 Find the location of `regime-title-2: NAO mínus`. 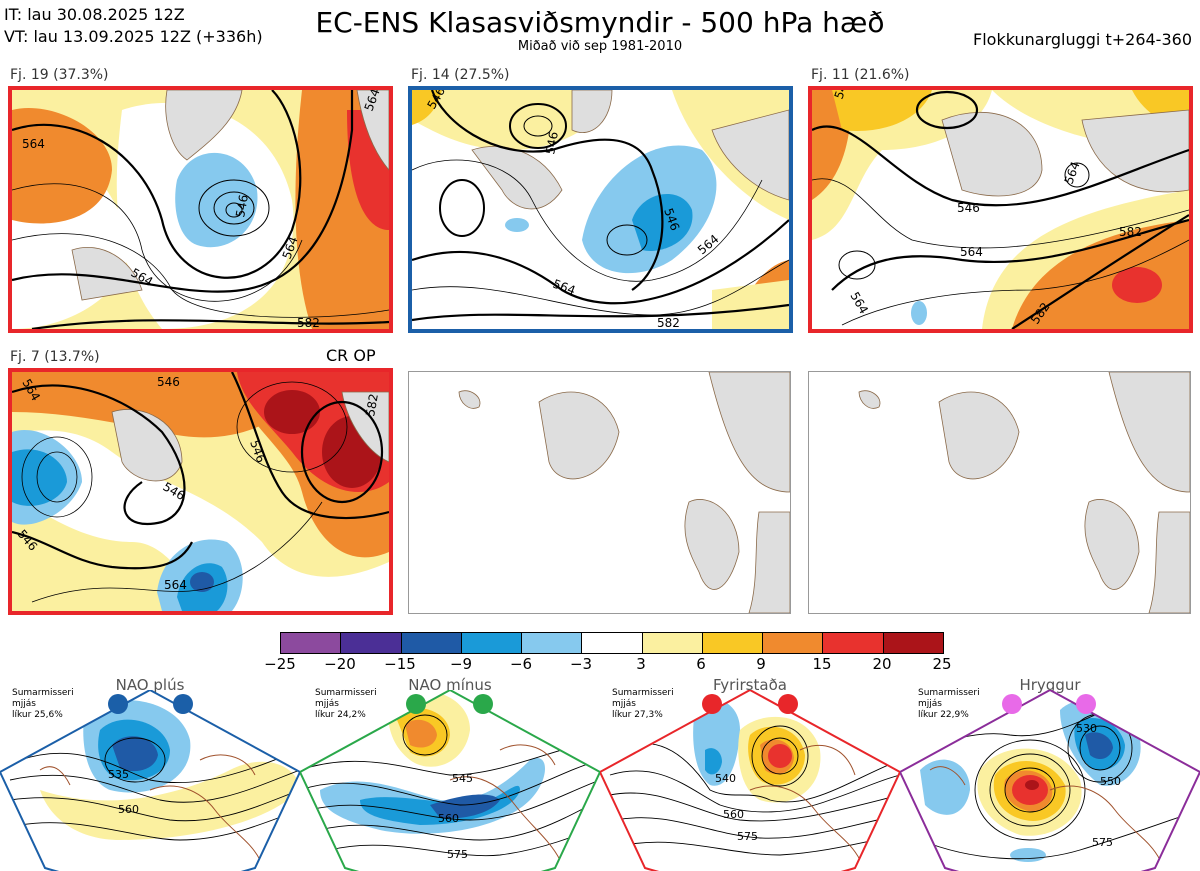

regime-title-2: NAO mínus is located at coordinates (450, 685).